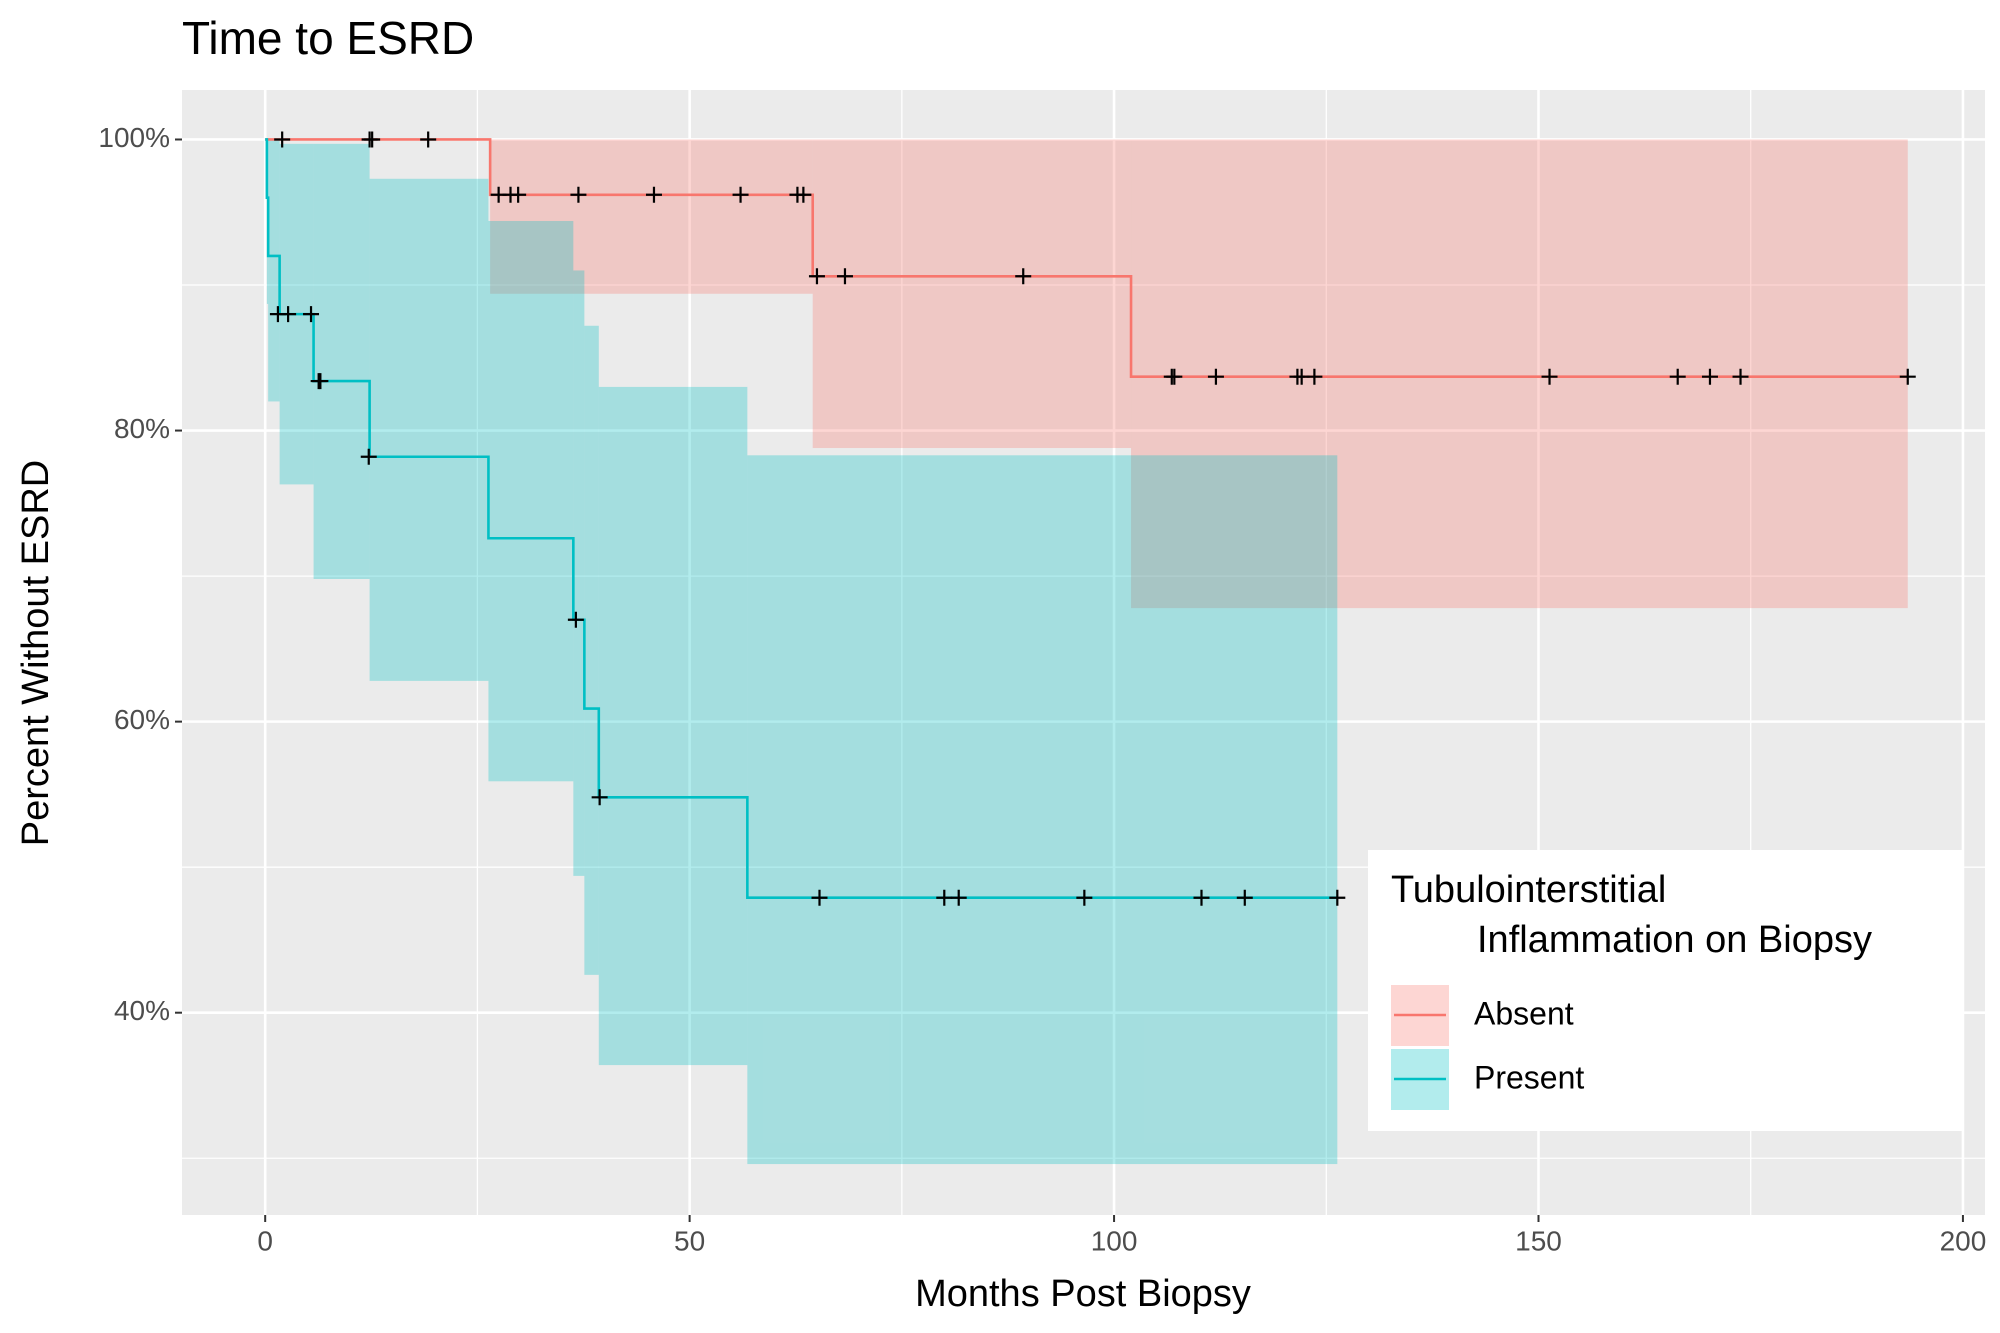 This screenshot has width=2000, height=1333. What do you see at coordinates (1083, 1294) in the screenshot?
I see `x-axis-label: Months Post Biopsy` at bounding box center [1083, 1294].